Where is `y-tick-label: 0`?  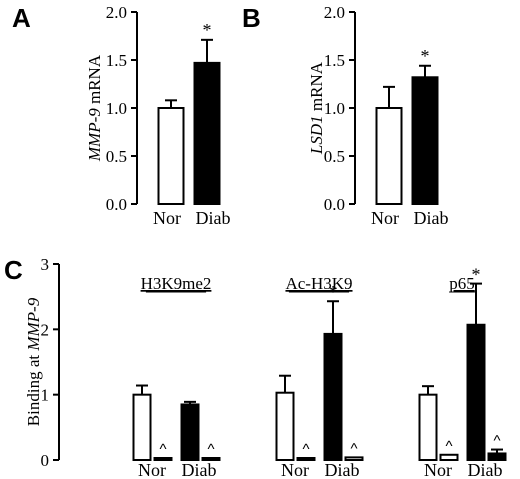 y-tick-label: 0 is located at coordinates (45, 460).